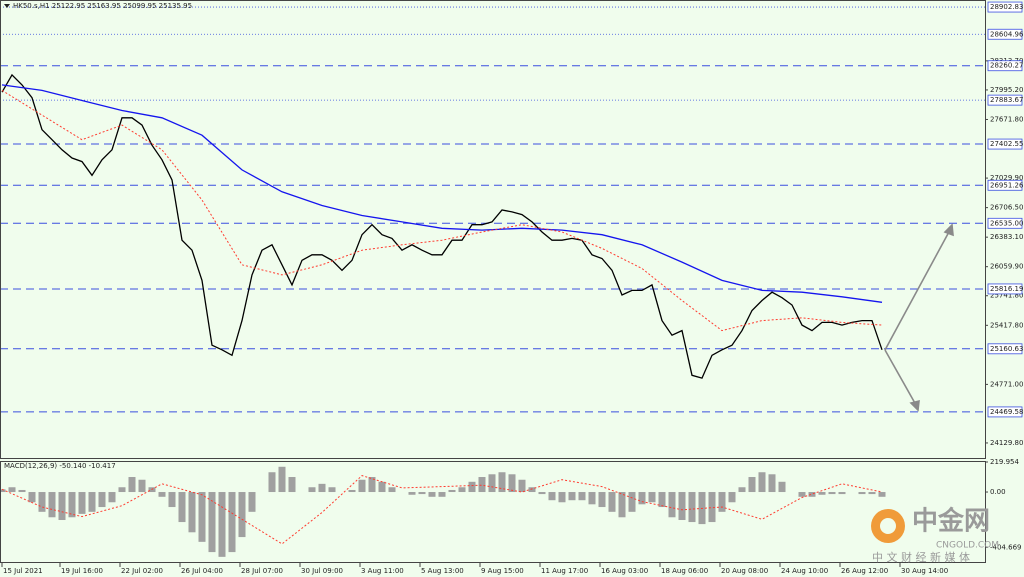 This screenshot has width=1024, height=577. I want to click on y-tick-label: -404.669, so click(1005, 547).